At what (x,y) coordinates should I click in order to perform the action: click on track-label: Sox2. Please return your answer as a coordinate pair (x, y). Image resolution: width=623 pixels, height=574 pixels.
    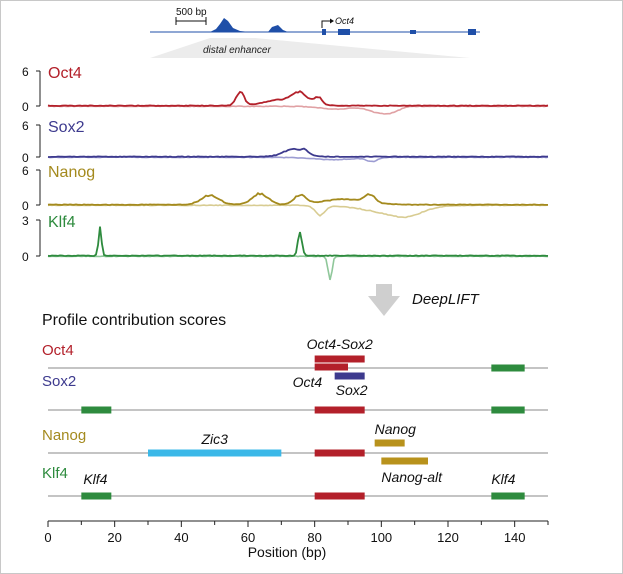
    Looking at the image, I should click on (66, 127).